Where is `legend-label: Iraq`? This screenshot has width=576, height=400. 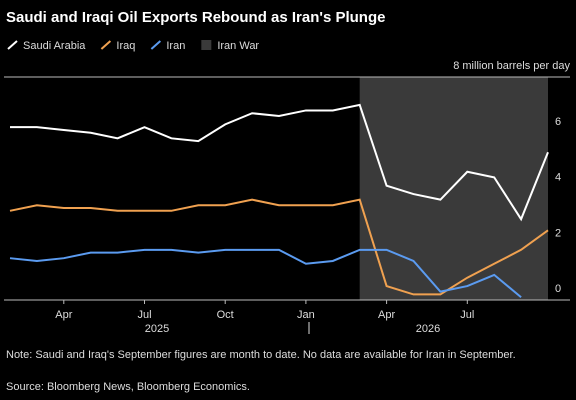 legend-label: Iraq is located at coordinates (125, 46).